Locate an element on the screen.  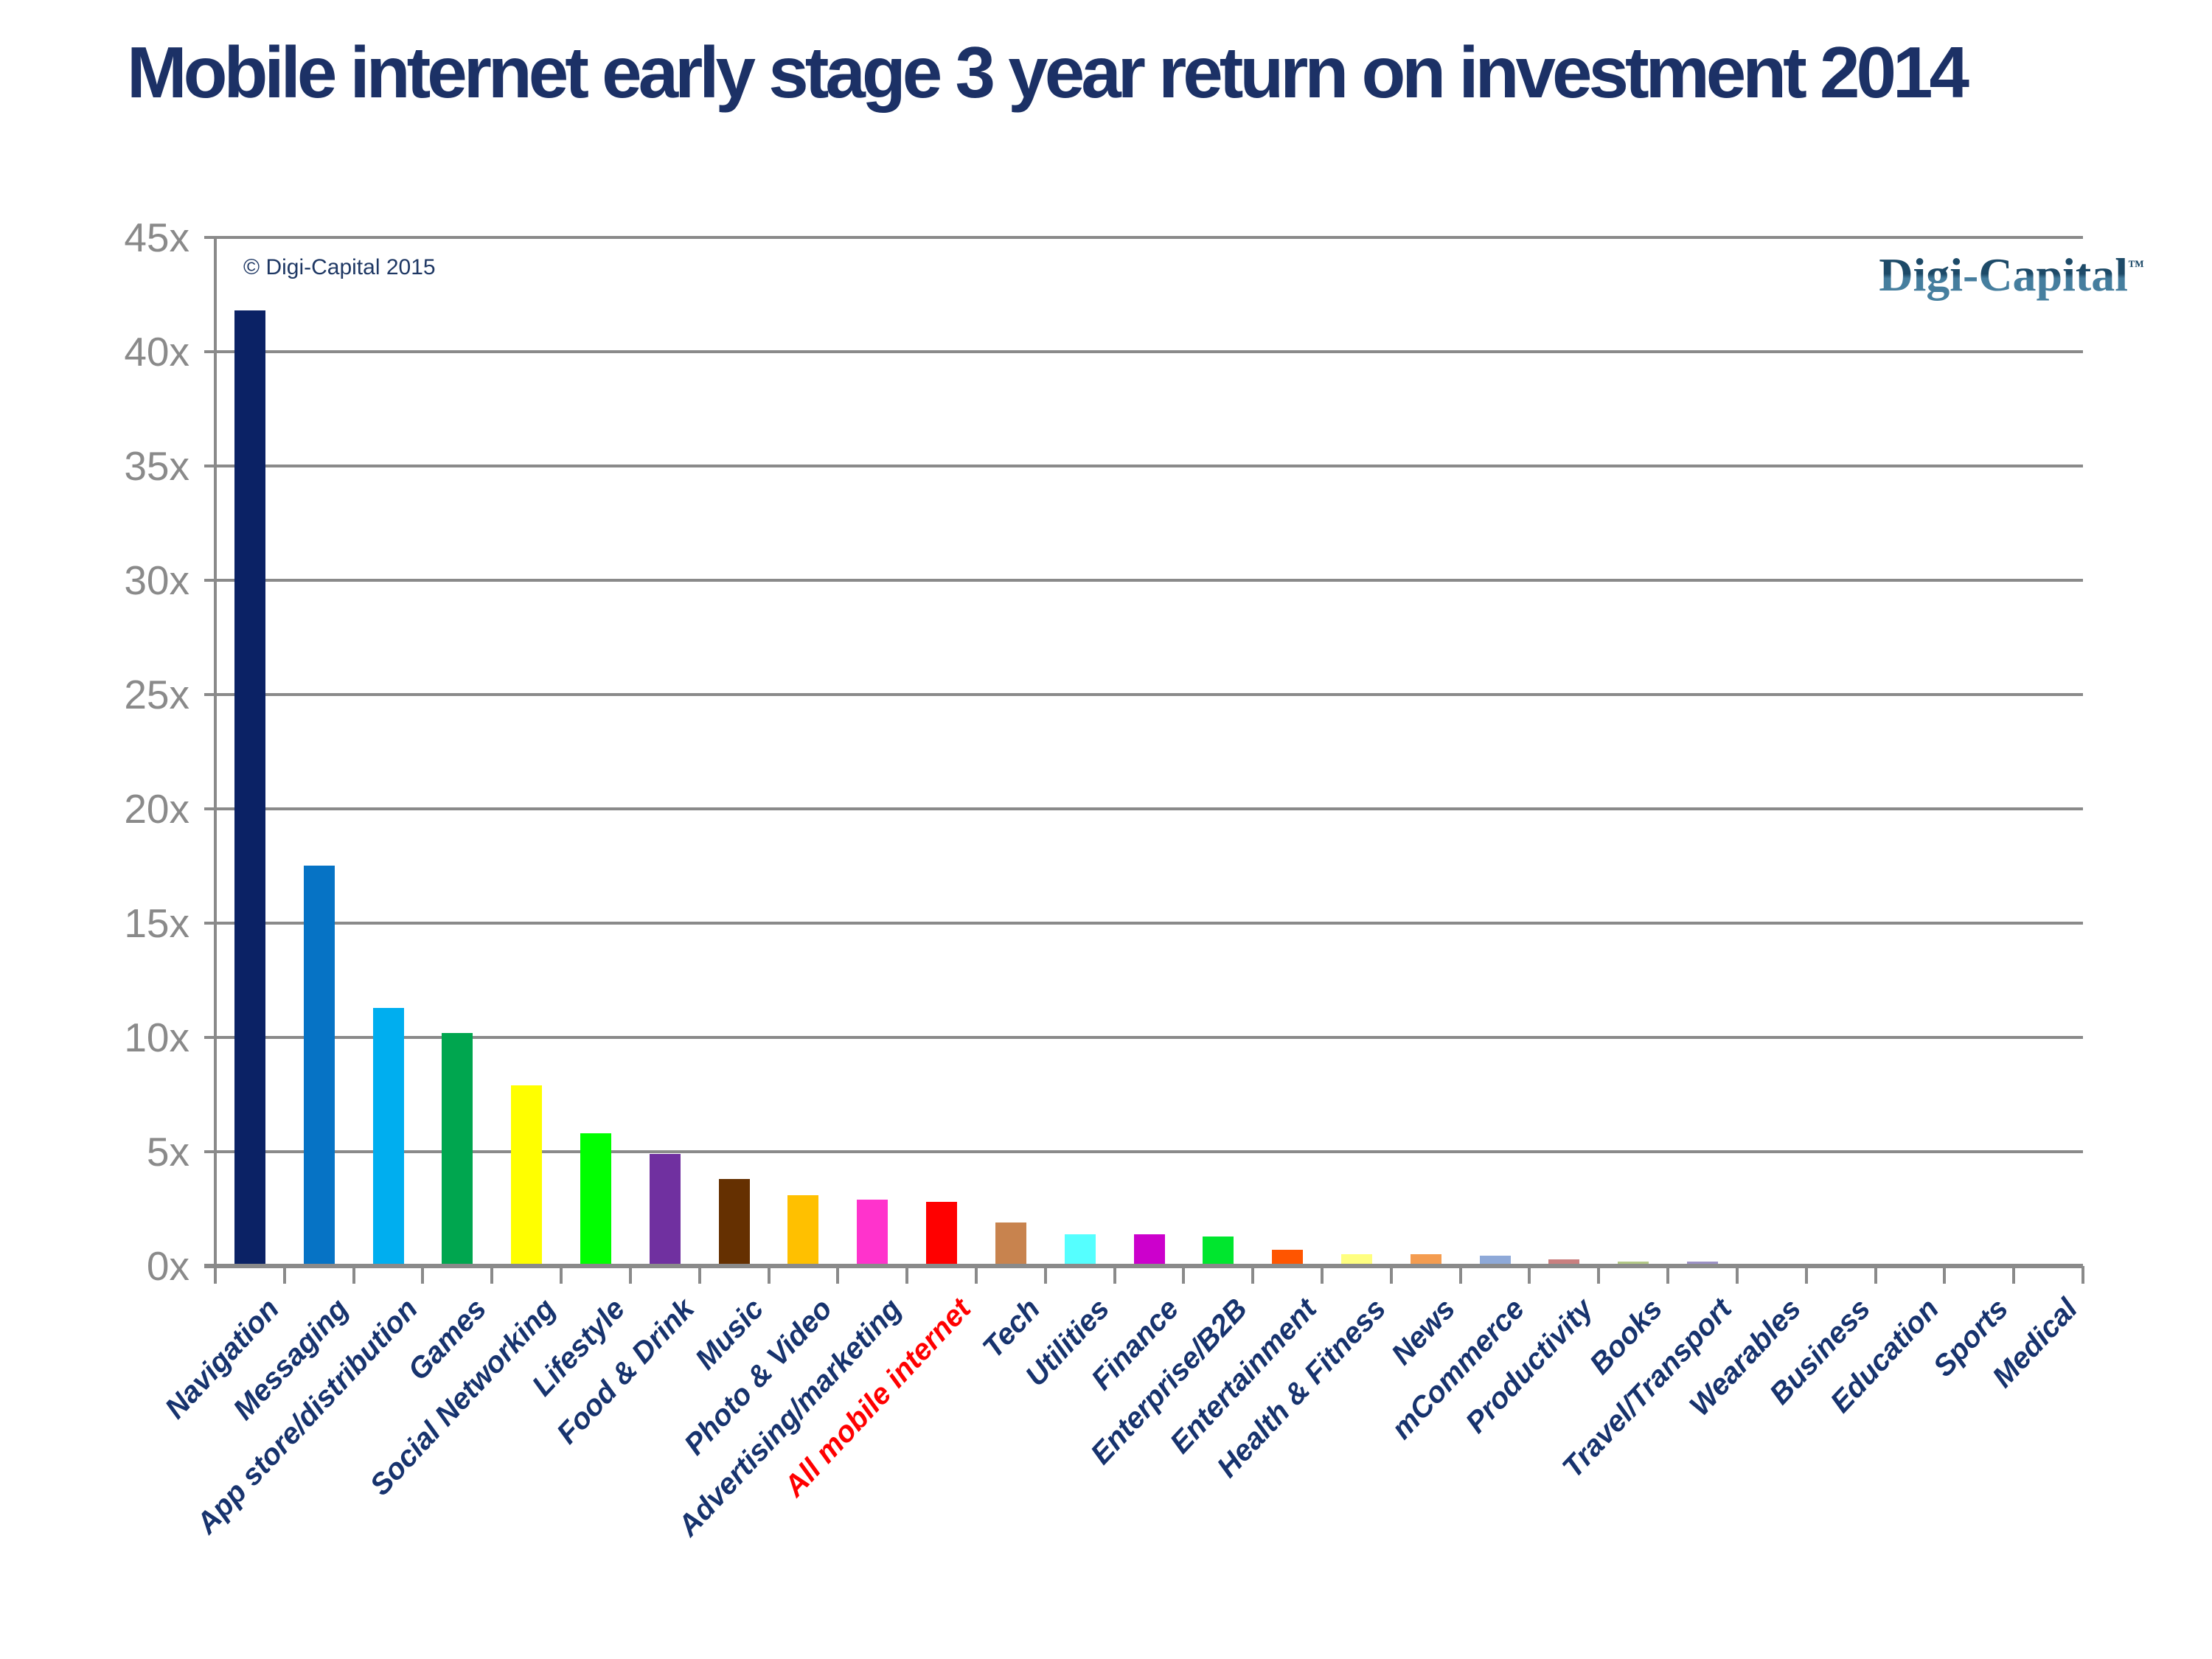
bar-health-fitness is located at coordinates (1356, 1260).